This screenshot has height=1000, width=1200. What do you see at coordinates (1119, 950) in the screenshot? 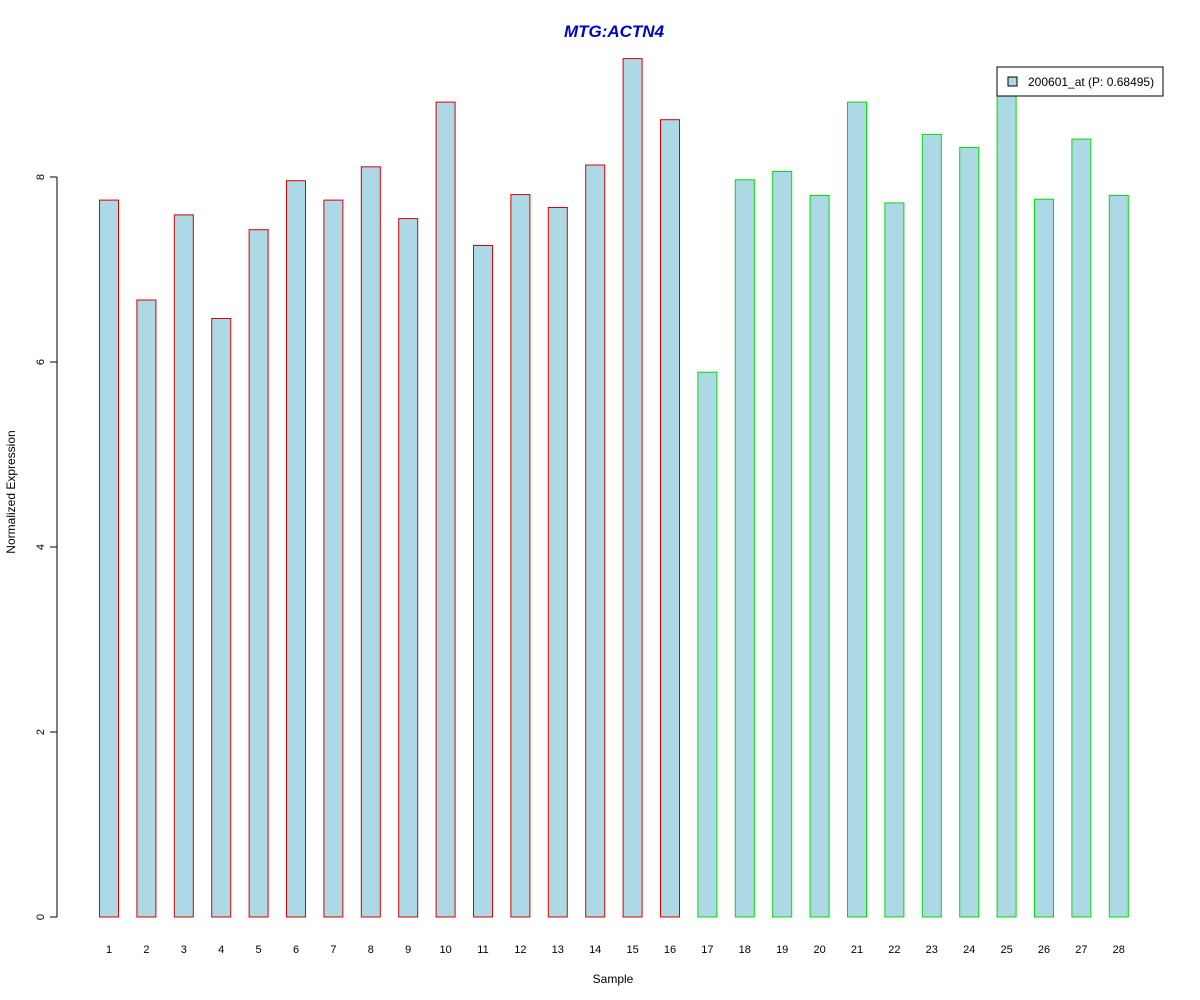
I see `x-tick-label: 28` at bounding box center [1119, 950].